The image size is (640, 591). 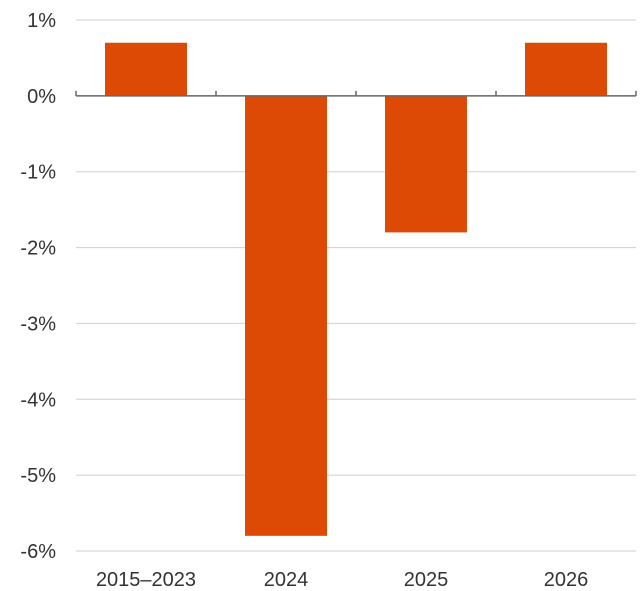 What do you see at coordinates (38, 249) in the screenshot?
I see `y-tick-label: -2%` at bounding box center [38, 249].